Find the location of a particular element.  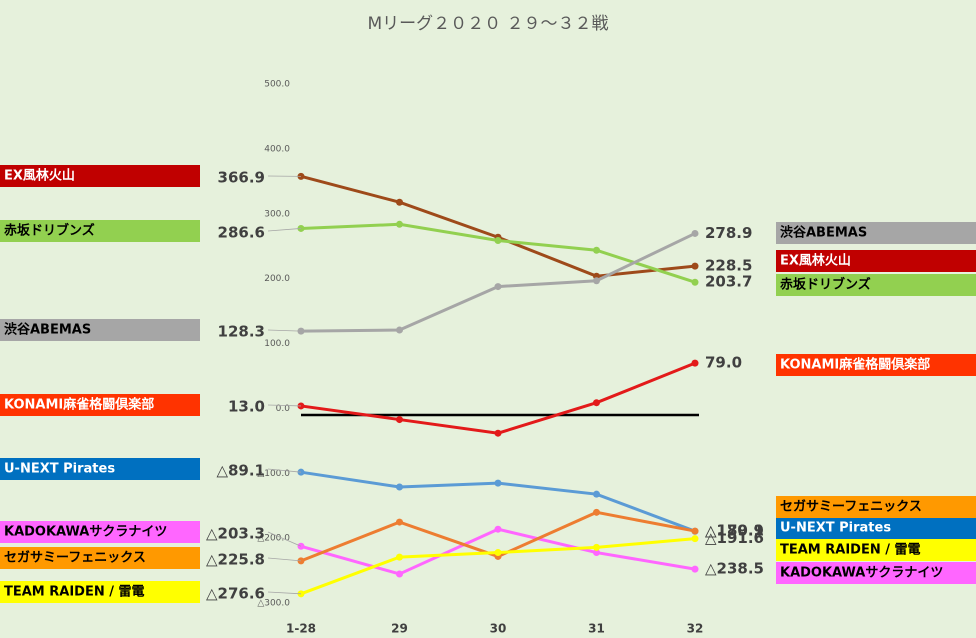

y-tick-label: △100.0 is located at coordinates (273, 474).